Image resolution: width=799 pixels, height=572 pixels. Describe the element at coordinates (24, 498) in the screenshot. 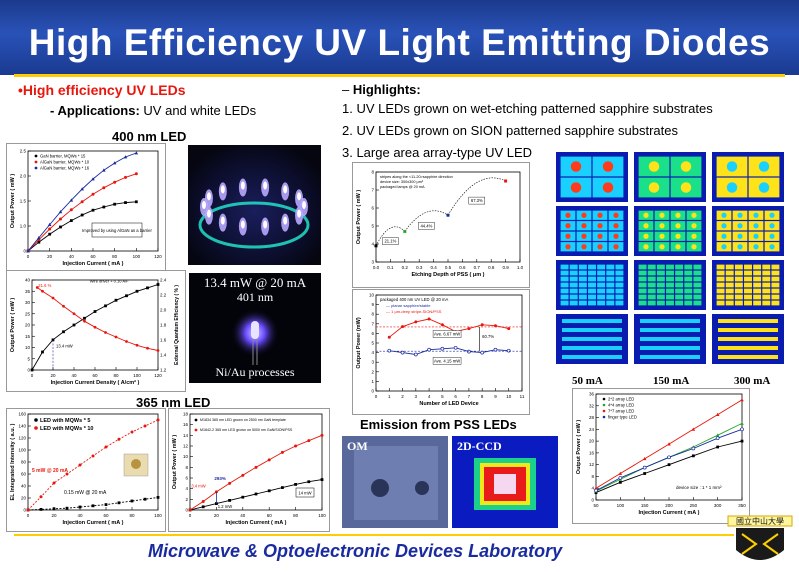

I see `c3-ytick-label: 20` at that location.